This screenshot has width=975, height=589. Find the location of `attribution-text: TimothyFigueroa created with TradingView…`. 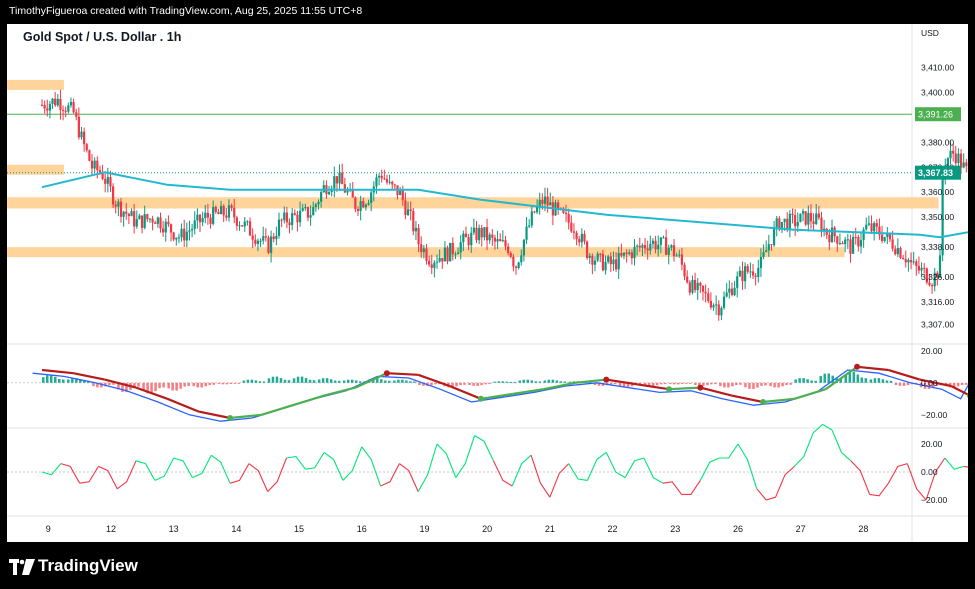

attribution-text: TimothyFigueroa created with TradingView… is located at coordinates (186, 11).